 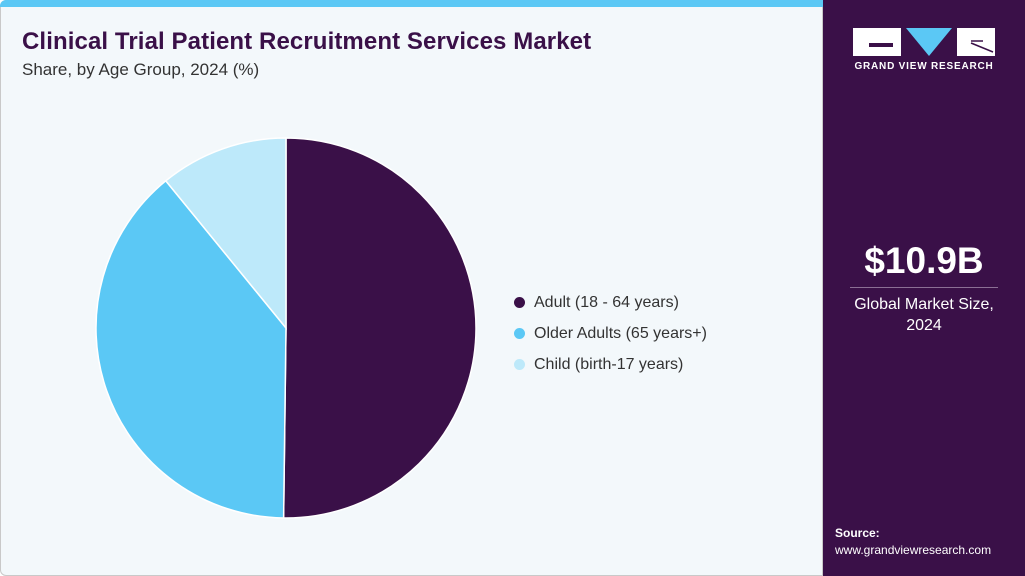 What do you see at coordinates (411, 3) in the screenshot?
I see `accent-bar` at bounding box center [411, 3].